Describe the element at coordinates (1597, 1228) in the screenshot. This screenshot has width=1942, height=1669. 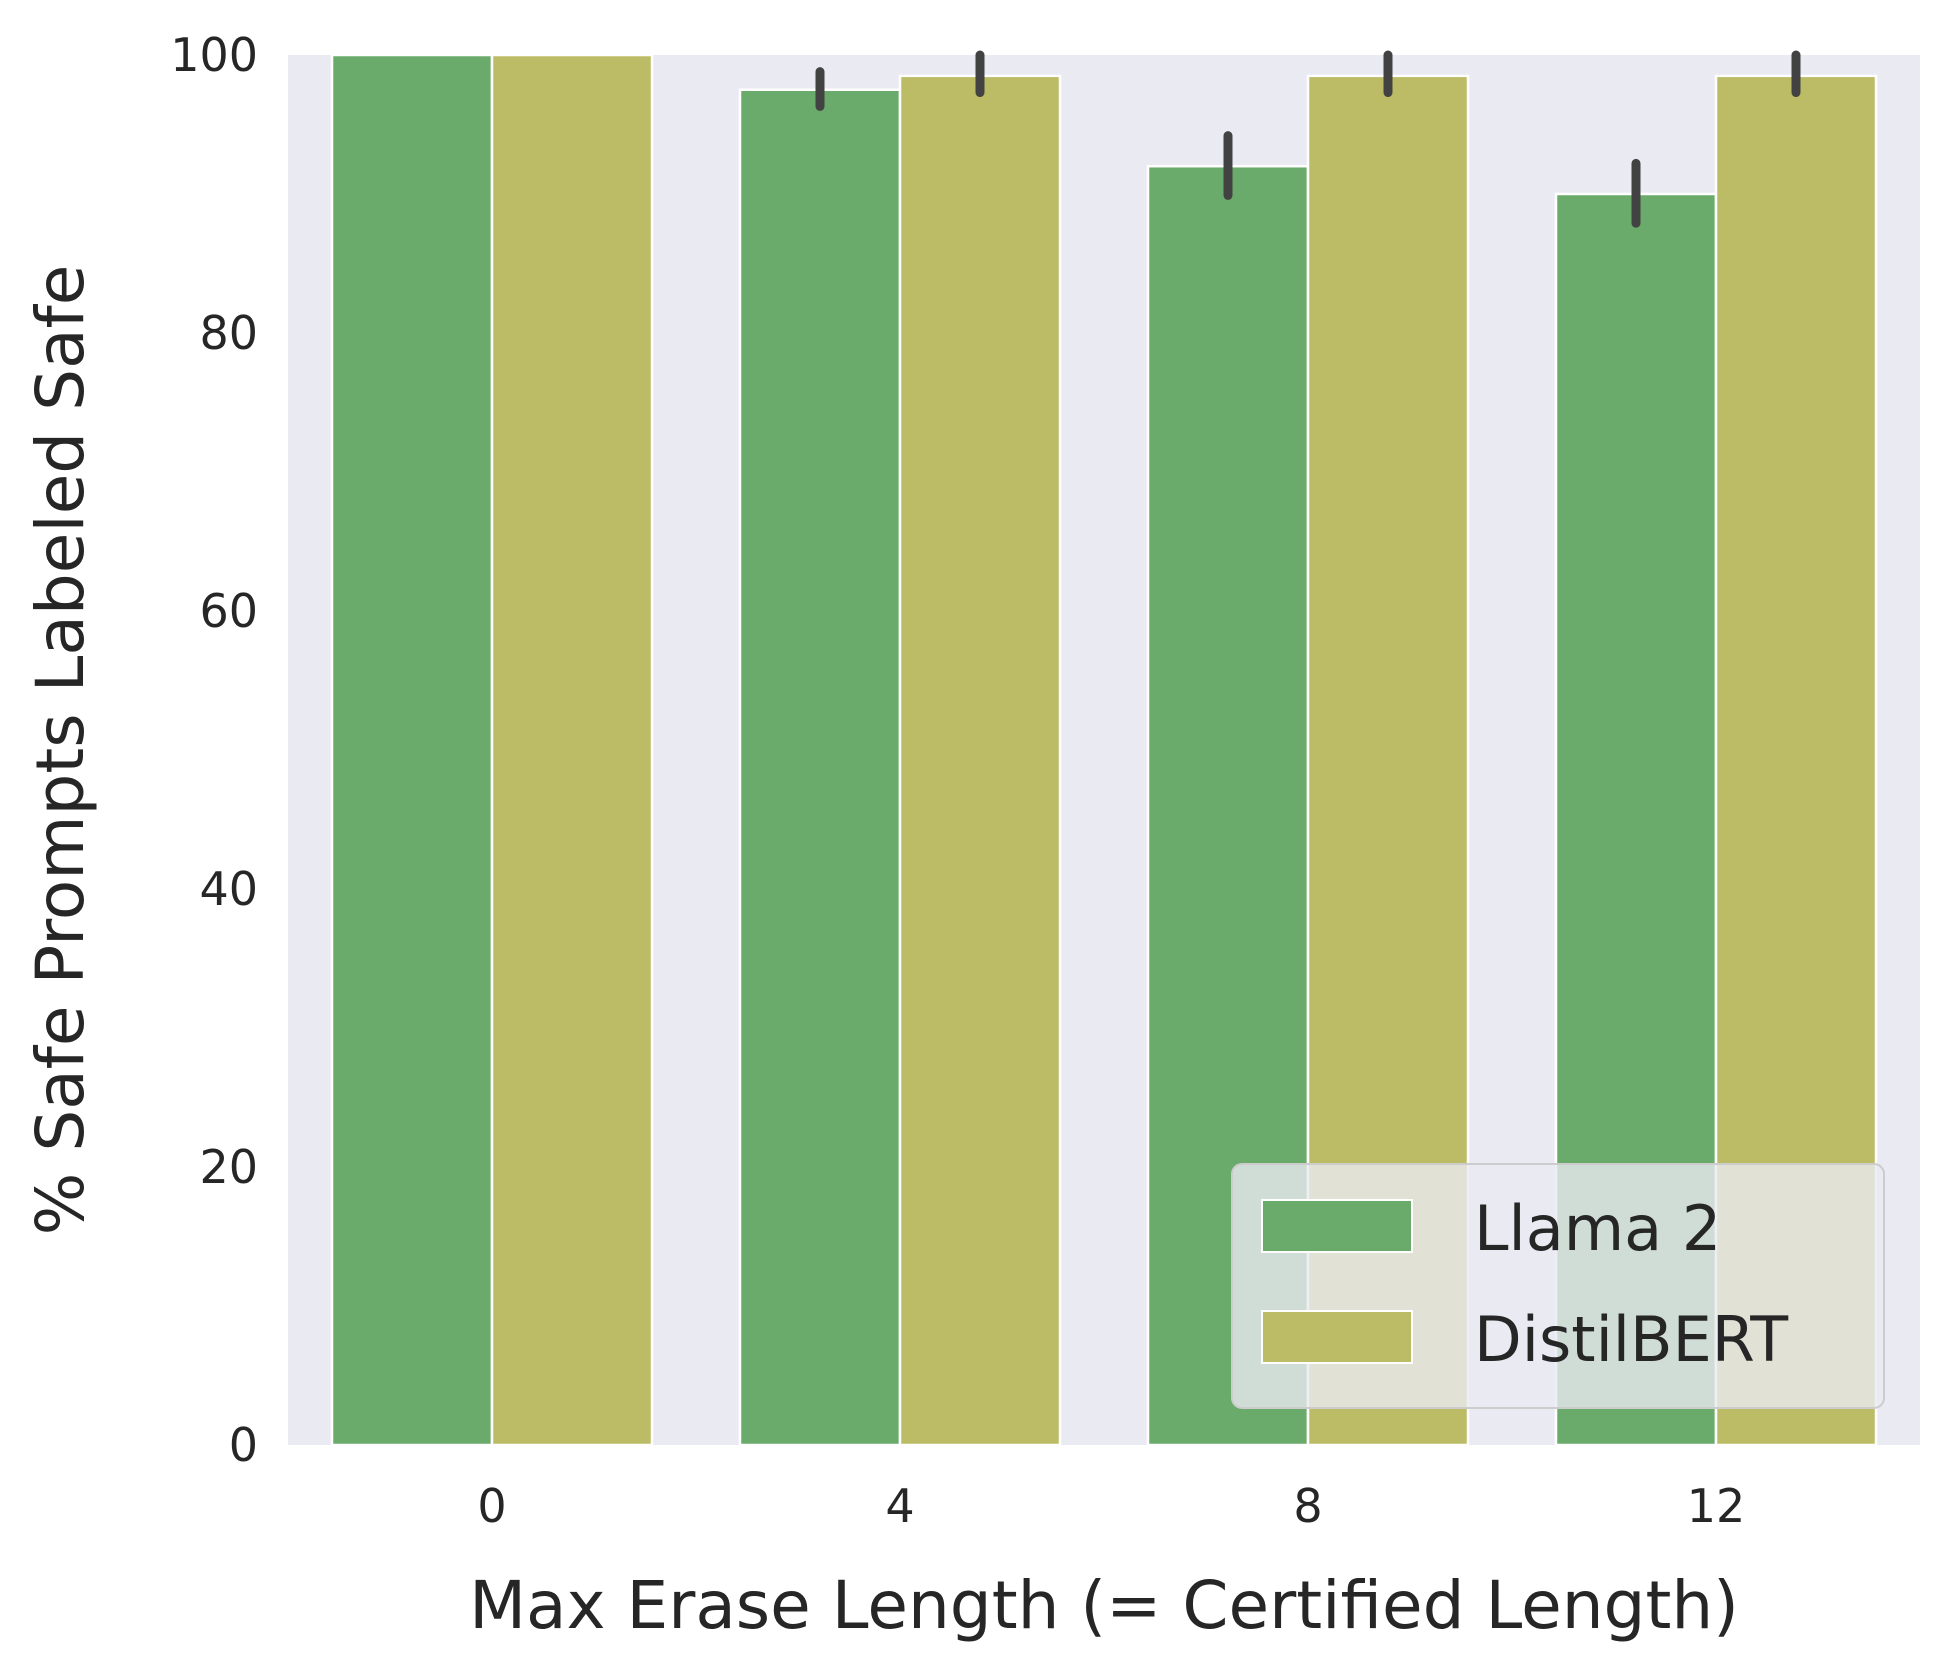
I see `legend-label-llama-2: Llama 2` at that location.